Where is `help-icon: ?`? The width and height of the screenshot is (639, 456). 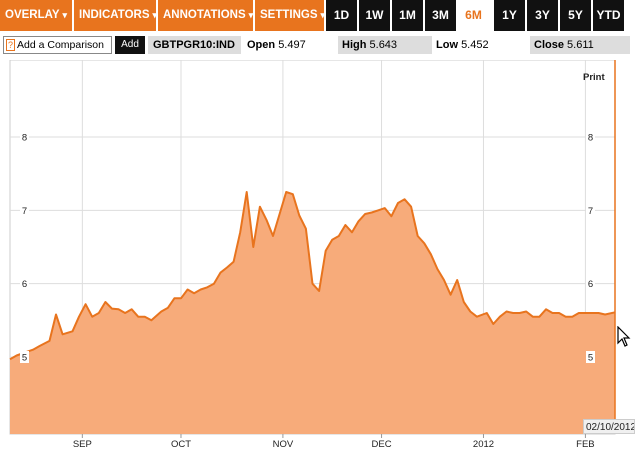 help-icon: ? is located at coordinates (11, 45).